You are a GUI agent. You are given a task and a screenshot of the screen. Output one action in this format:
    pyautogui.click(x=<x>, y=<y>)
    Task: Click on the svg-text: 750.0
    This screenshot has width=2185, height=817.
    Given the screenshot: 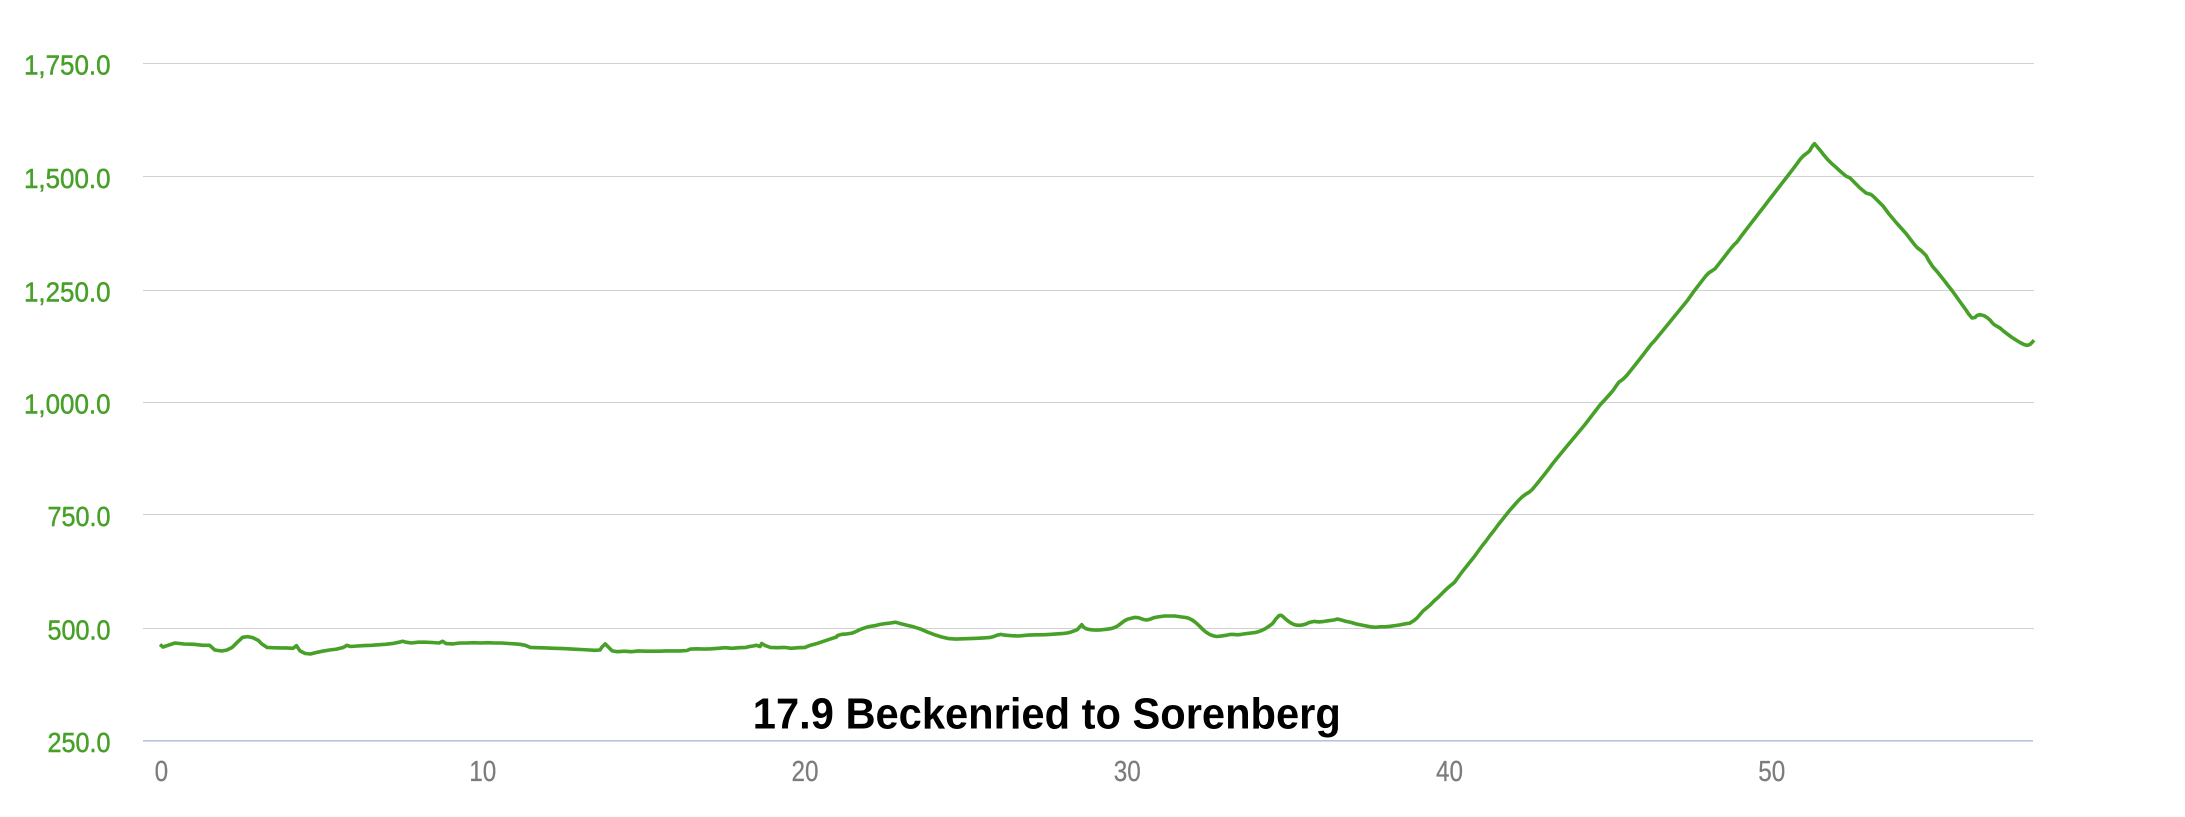 What is the action you would take?
    pyautogui.click(x=79, y=516)
    